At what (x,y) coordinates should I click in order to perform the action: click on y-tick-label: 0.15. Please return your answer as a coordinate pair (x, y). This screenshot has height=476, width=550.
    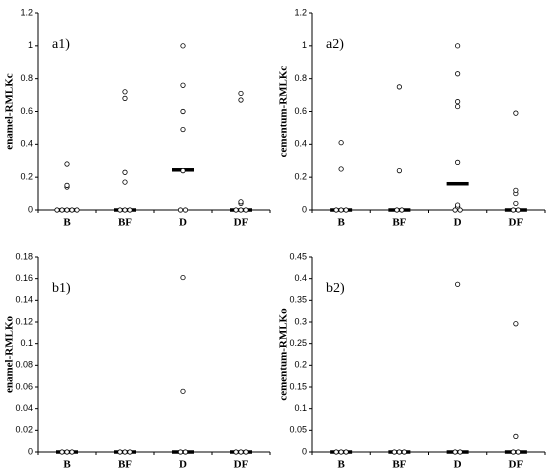
    Looking at the image, I should click on (298, 386).